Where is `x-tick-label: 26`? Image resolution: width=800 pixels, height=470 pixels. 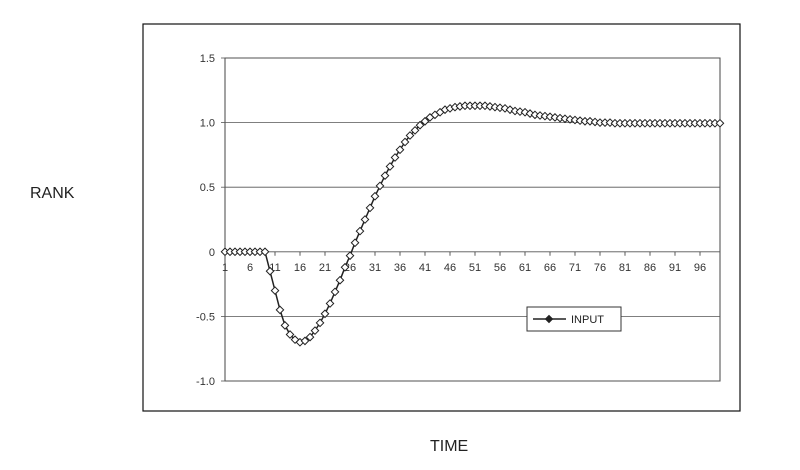 x-tick-label: 26 is located at coordinates (350, 268).